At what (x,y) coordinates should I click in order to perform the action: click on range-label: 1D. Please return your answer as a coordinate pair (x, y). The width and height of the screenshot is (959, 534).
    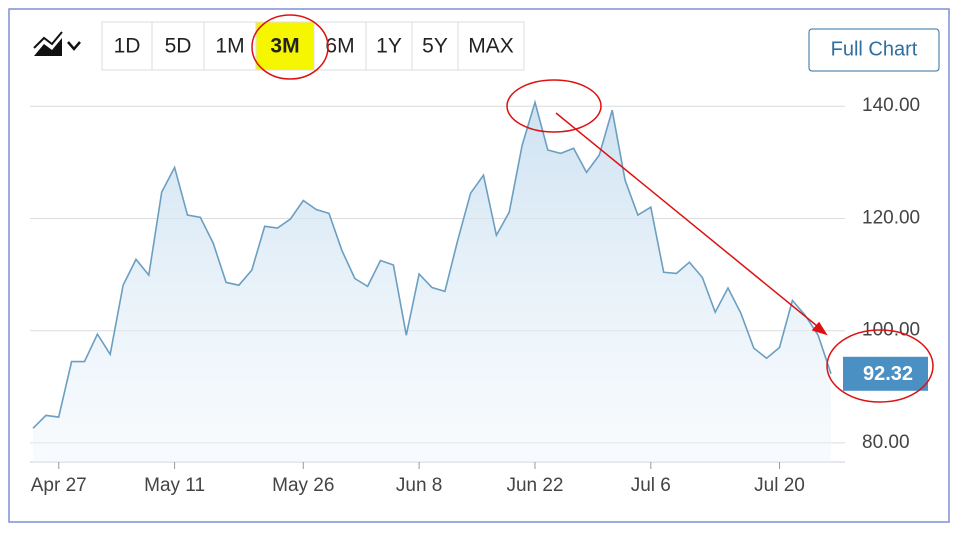
    Looking at the image, I should click on (127, 46).